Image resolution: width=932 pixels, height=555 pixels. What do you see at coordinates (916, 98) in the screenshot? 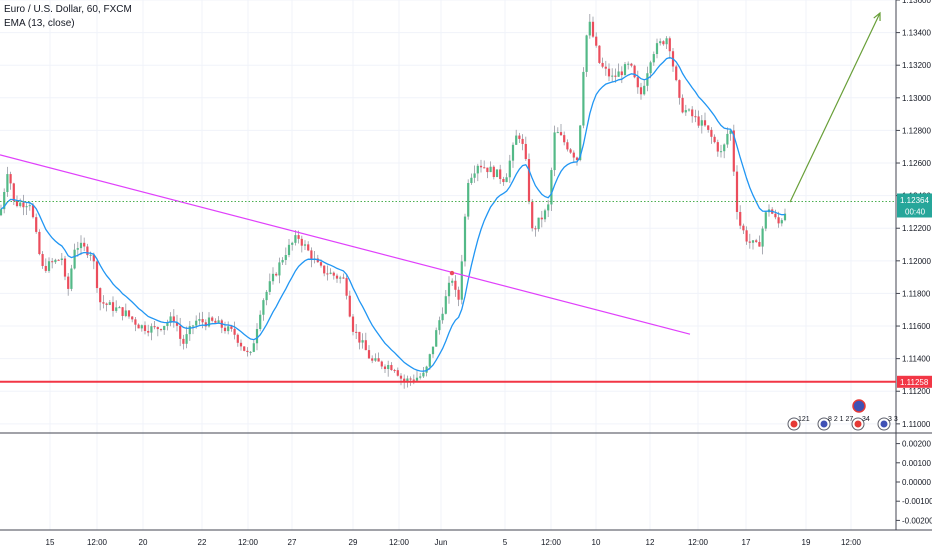
I see `y-tick-label: 1.13000` at bounding box center [916, 98].